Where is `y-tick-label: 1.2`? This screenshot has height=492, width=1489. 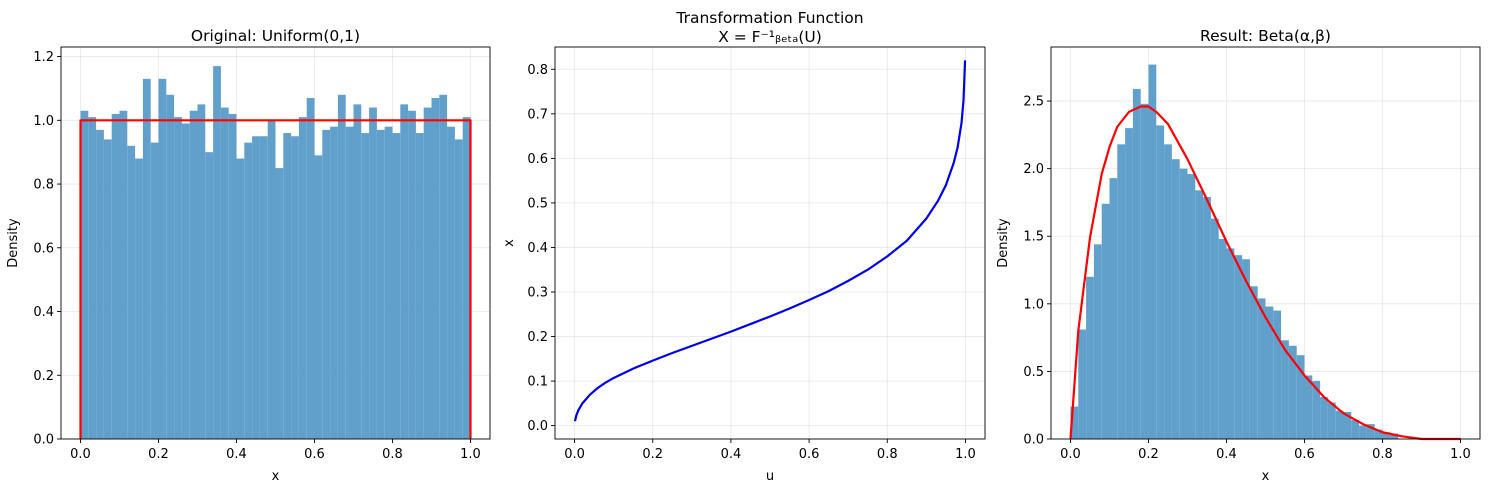
y-tick-label: 1.2 is located at coordinates (43, 57).